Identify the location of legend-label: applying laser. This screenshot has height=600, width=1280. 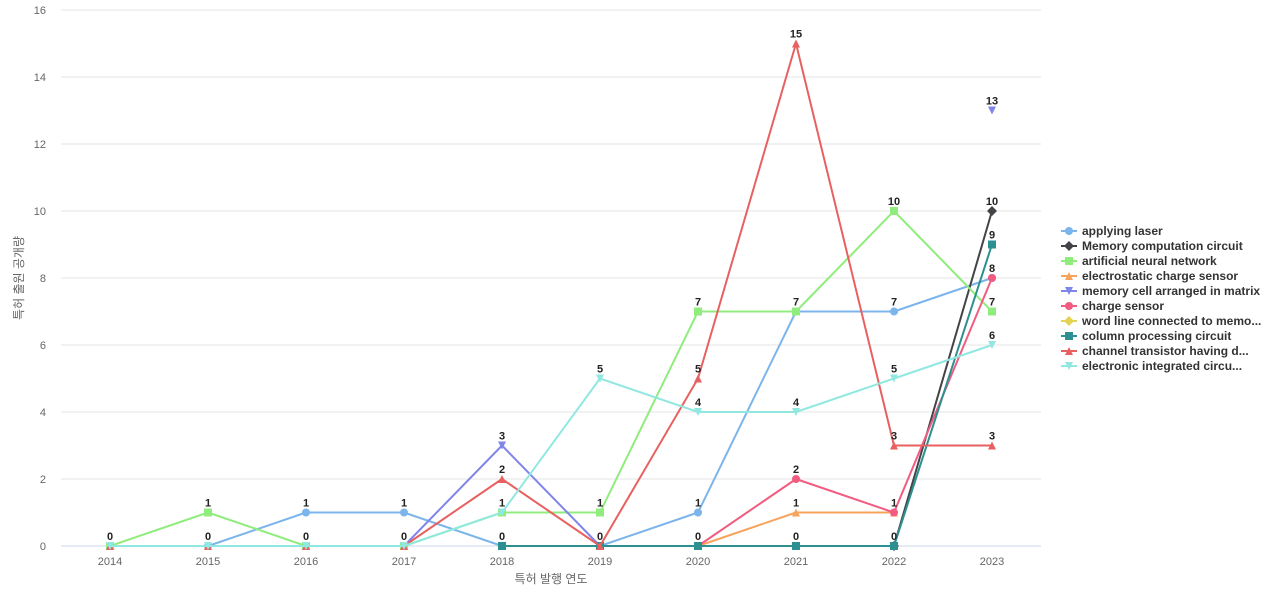
(1122, 231).